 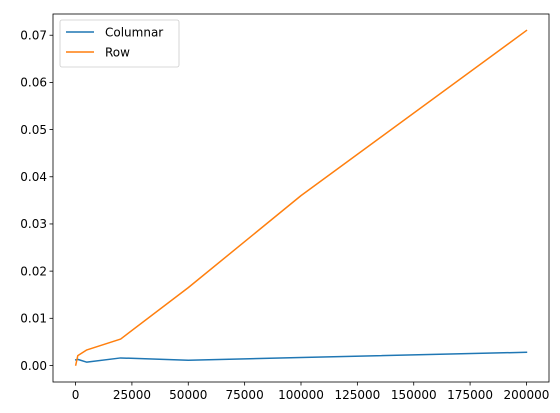 I want to click on y-tick-label: 0.07, so click(x=33, y=36).